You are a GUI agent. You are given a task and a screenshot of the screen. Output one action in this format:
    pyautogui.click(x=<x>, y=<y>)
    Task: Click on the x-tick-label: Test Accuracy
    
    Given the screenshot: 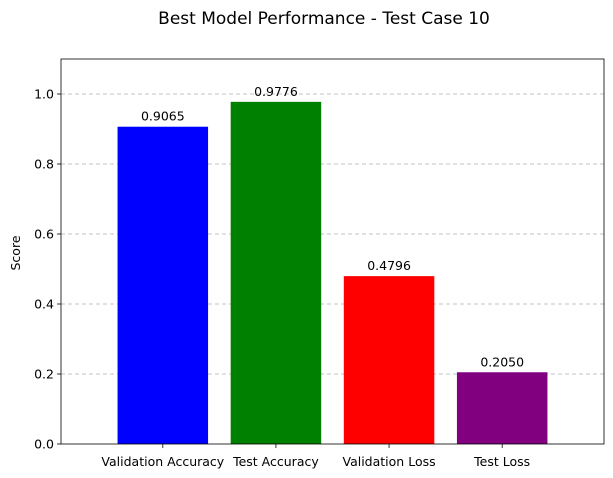 What is the action you would take?
    pyautogui.click(x=275, y=461)
    